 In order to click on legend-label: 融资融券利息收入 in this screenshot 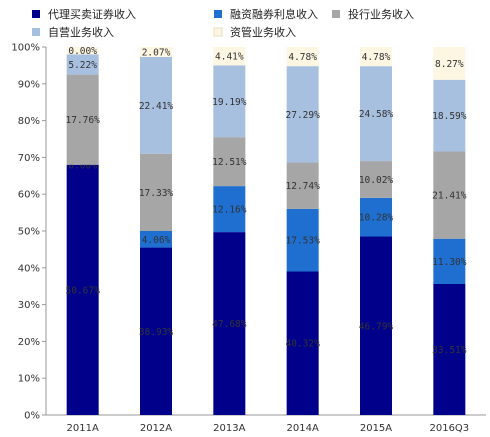, I will do `click(274, 14)`.